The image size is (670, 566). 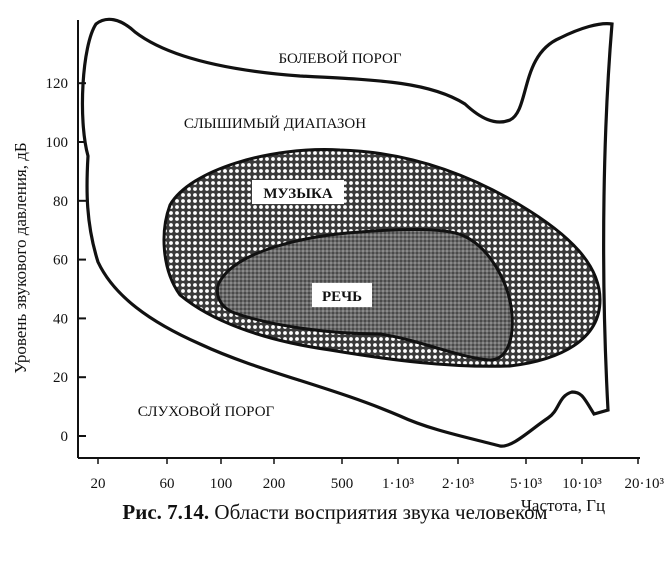 I want to click on x-tick-label: 60, so click(x=167, y=484).